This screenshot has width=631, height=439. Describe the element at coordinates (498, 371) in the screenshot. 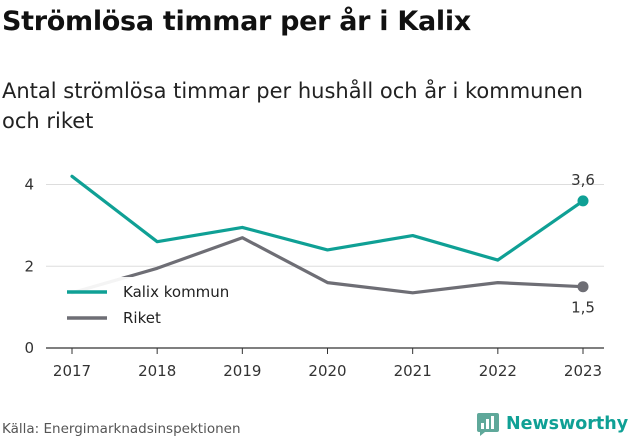

I see `x-tick-label: 2022` at that location.